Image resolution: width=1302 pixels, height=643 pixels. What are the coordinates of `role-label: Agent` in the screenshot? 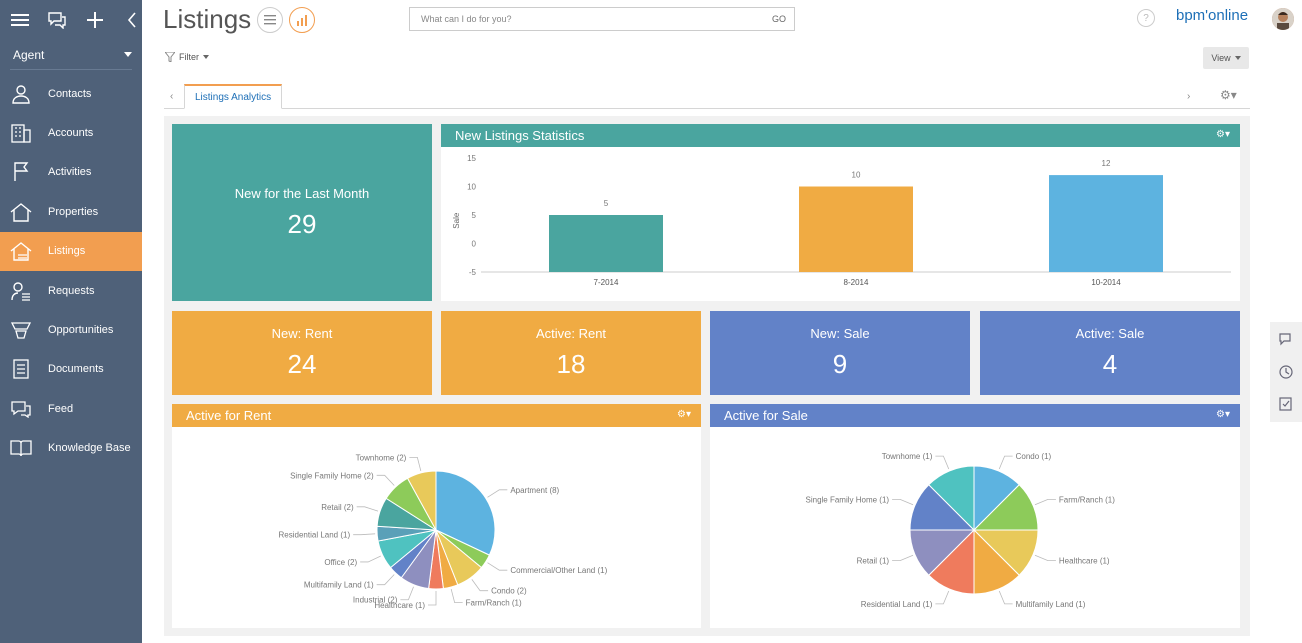 It's located at (29, 54).